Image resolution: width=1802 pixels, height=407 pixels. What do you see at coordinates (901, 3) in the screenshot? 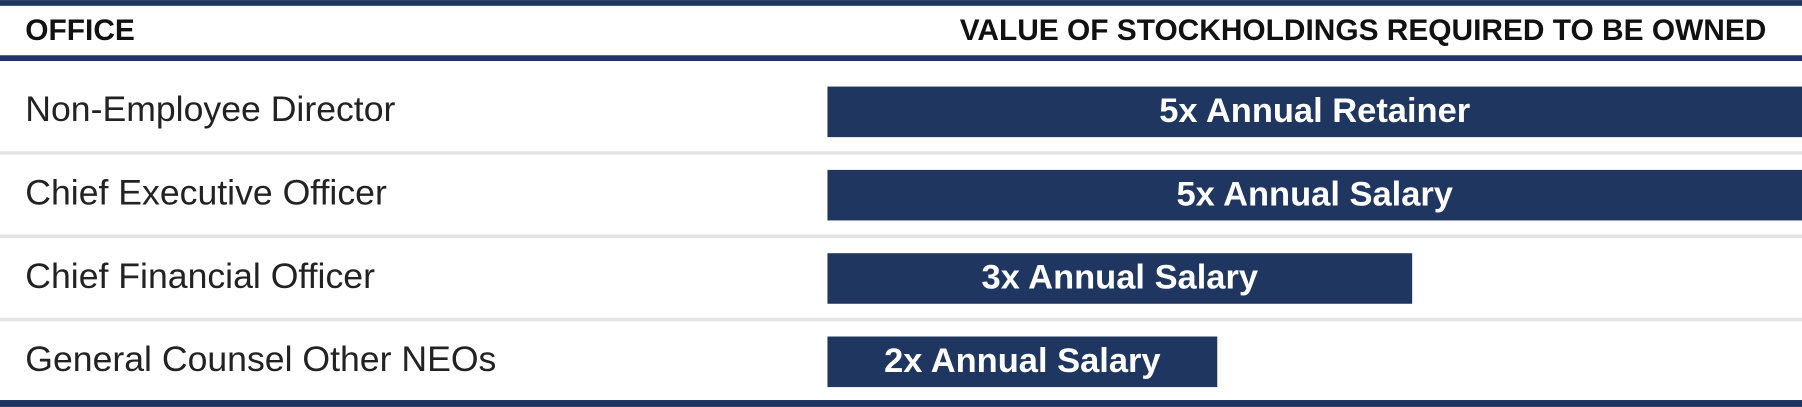
I see `top-rule` at bounding box center [901, 3].